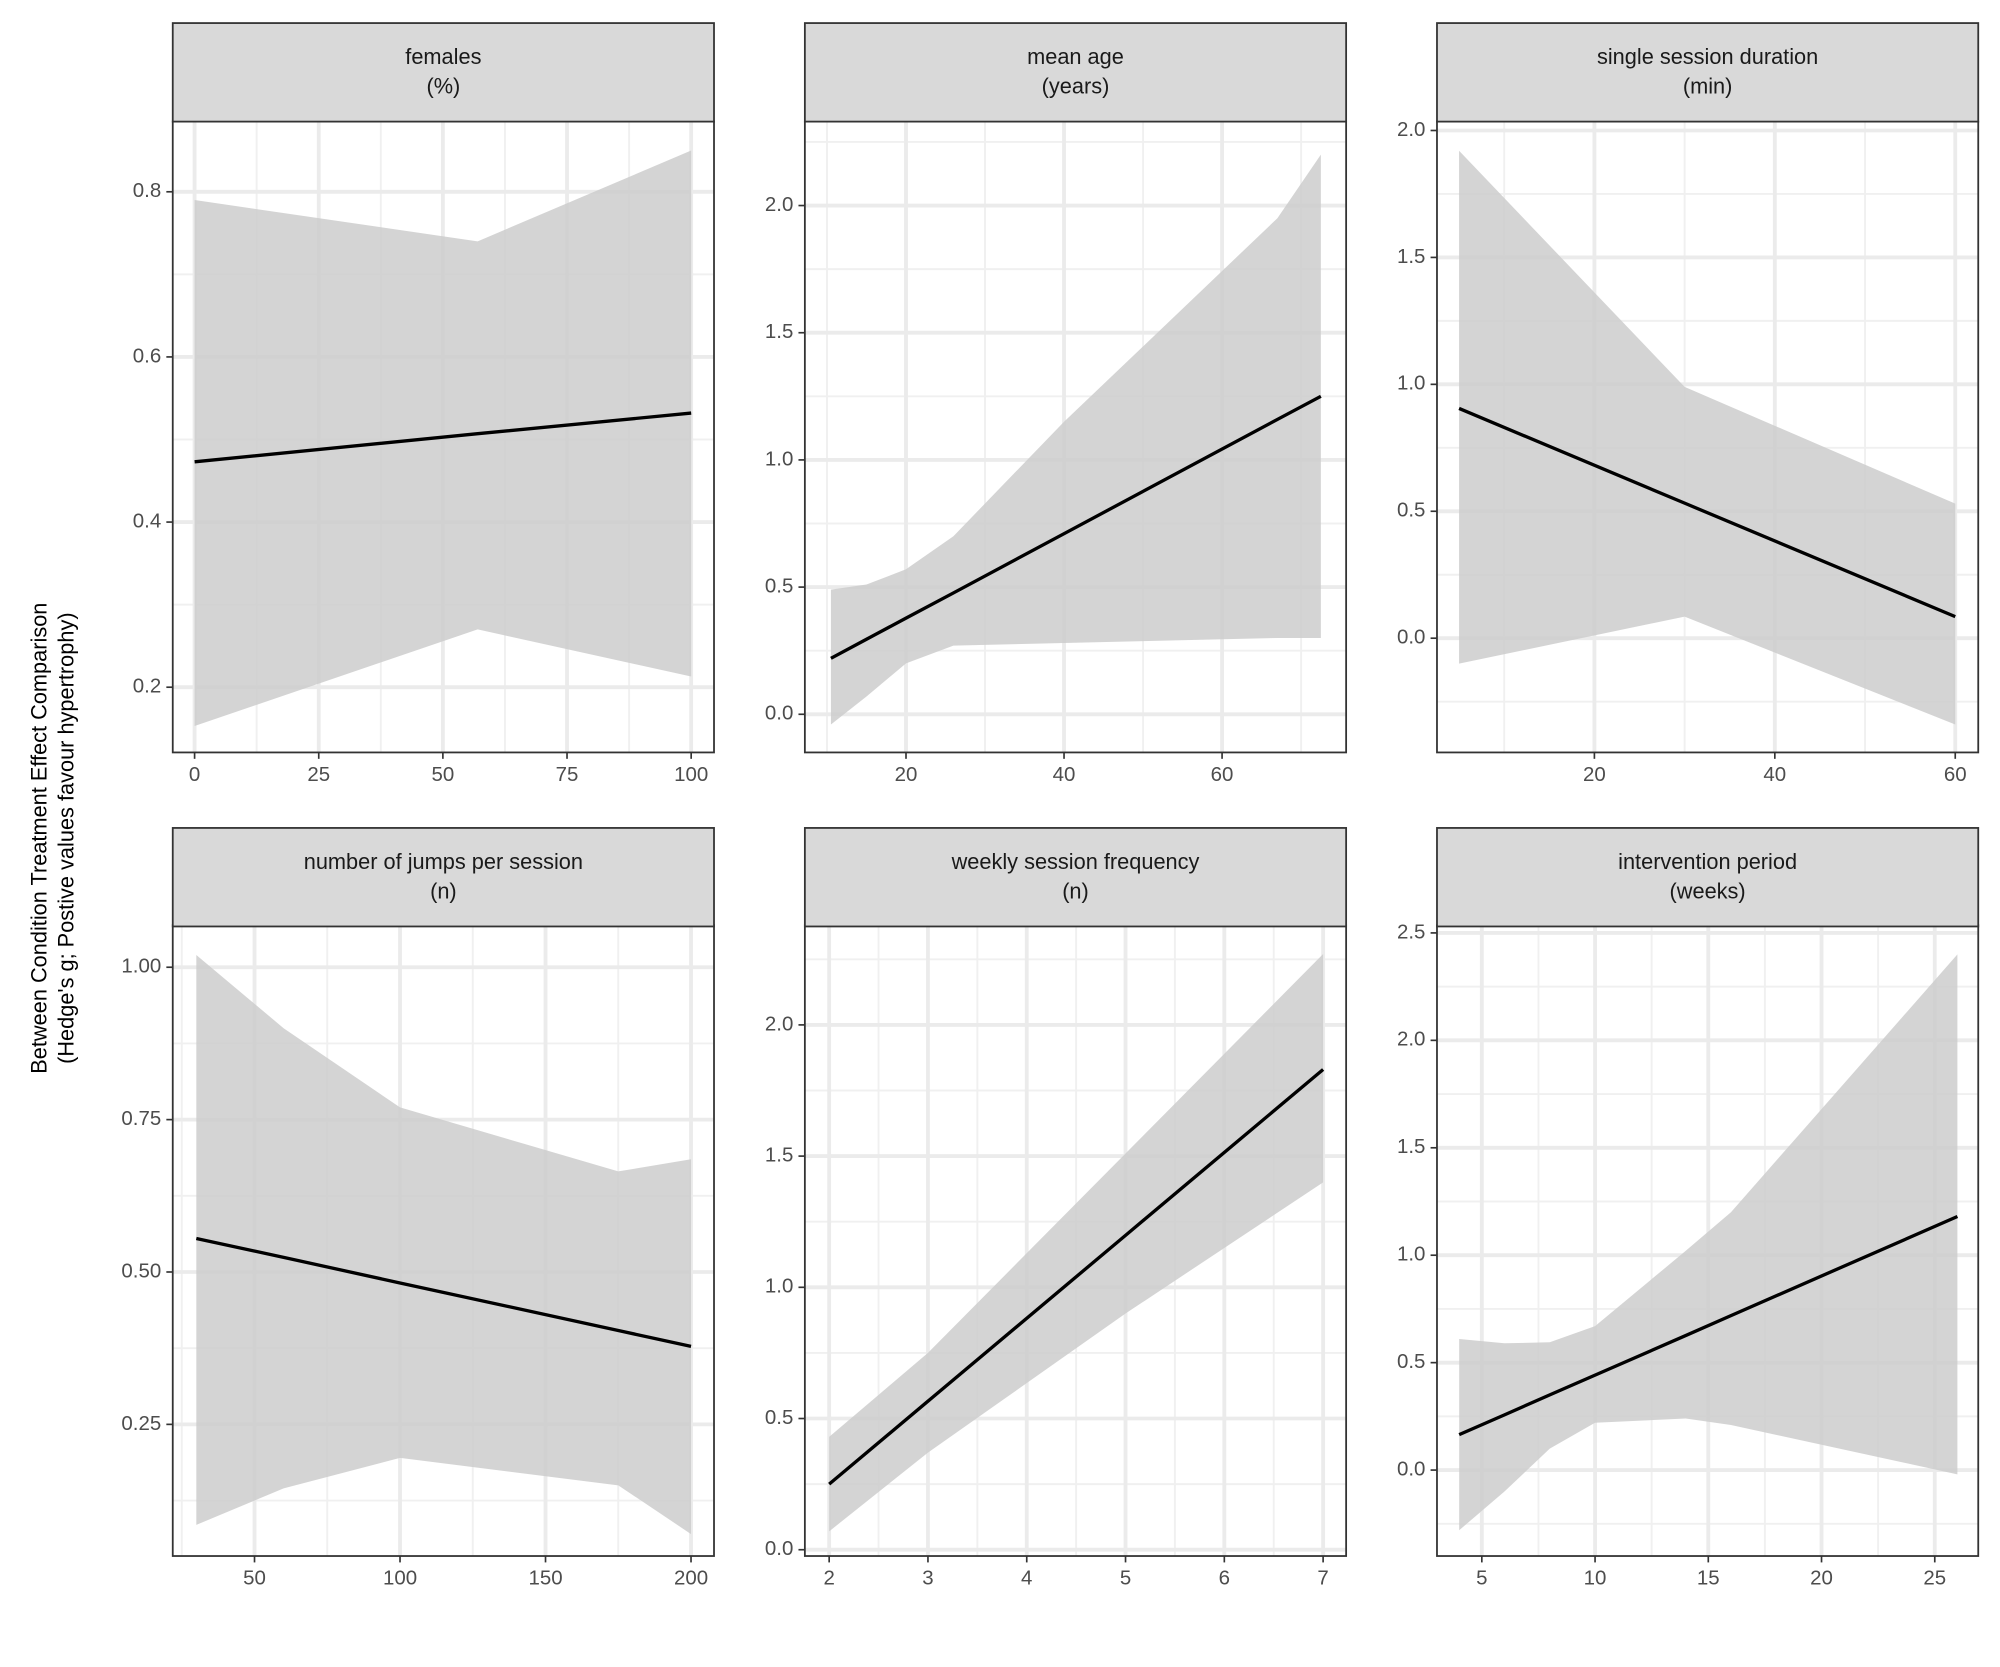 This screenshot has width=2000, height=1667. What do you see at coordinates (691, 1577) in the screenshot?
I see `x-tick-label: 200` at bounding box center [691, 1577].